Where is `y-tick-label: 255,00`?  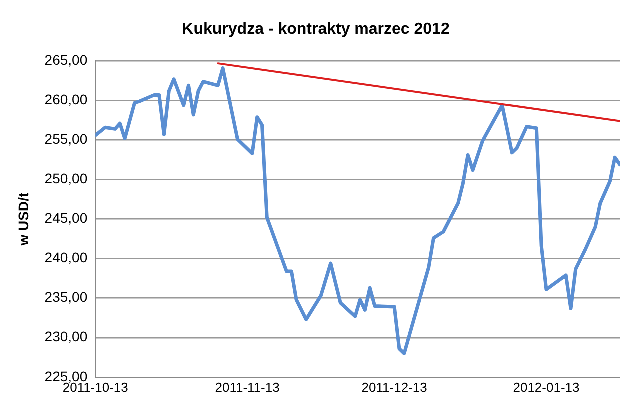
y-tick-label: 255,00 is located at coordinates (66, 139).